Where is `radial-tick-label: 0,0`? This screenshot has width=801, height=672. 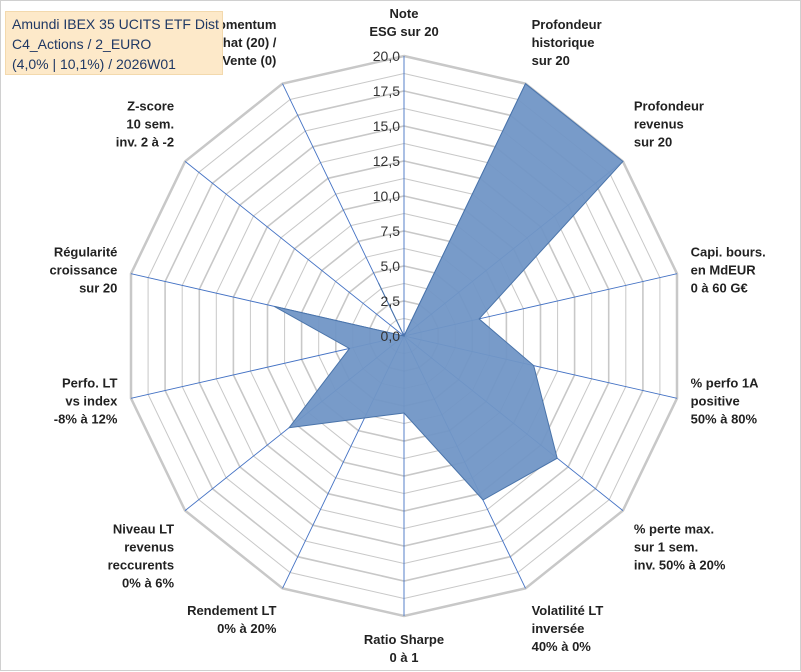 radial-tick-label: 0,0 is located at coordinates (391, 336).